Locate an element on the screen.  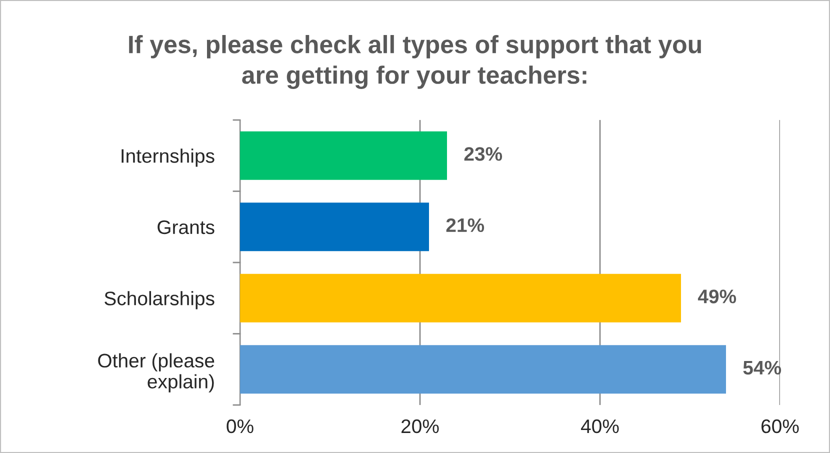
x-tick-label: 0% is located at coordinates (240, 426).